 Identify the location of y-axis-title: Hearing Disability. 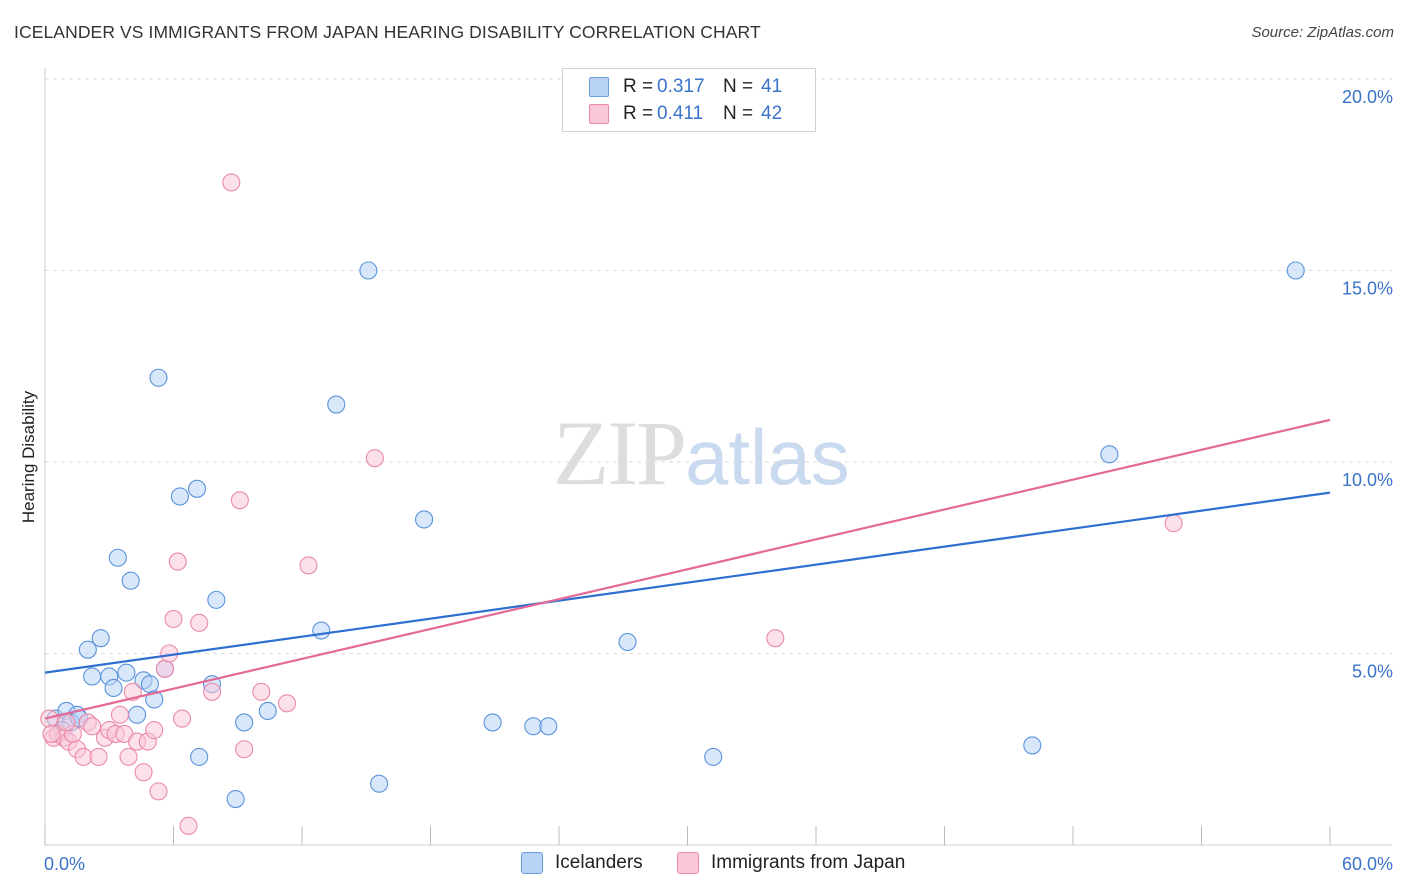
(28, 456).